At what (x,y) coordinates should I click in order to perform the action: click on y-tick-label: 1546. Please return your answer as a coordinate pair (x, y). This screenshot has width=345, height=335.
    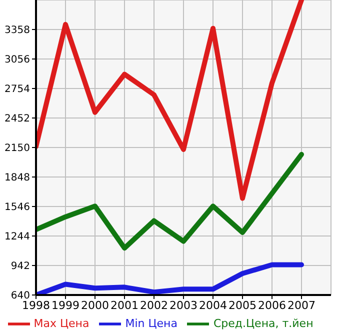
    Looking at the image, I should click on (17, 208).